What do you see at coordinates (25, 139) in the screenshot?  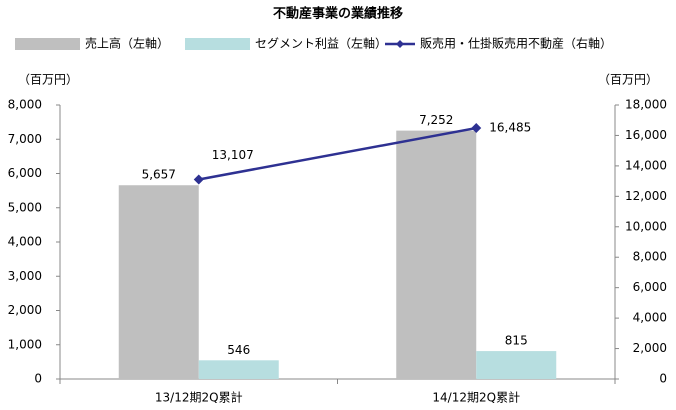 I see `y-tick-label: 7,000` at bounding box center [25, 139].